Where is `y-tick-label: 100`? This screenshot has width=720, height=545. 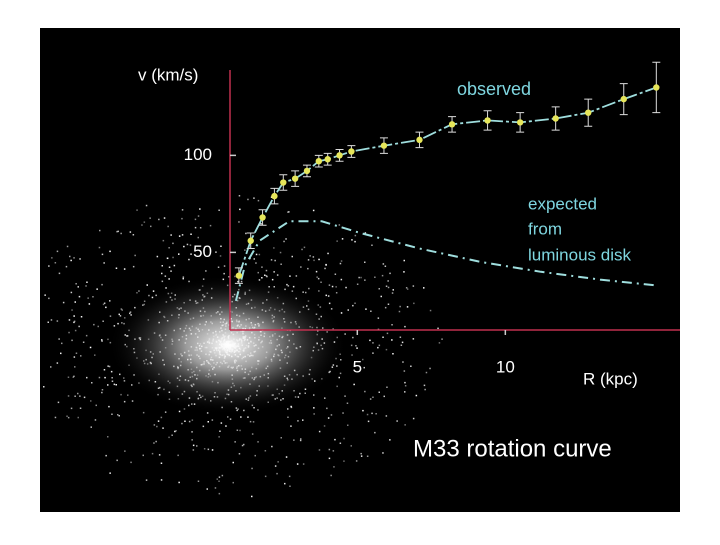
y-tick-label: 100 is located at coordinates (198, 154).